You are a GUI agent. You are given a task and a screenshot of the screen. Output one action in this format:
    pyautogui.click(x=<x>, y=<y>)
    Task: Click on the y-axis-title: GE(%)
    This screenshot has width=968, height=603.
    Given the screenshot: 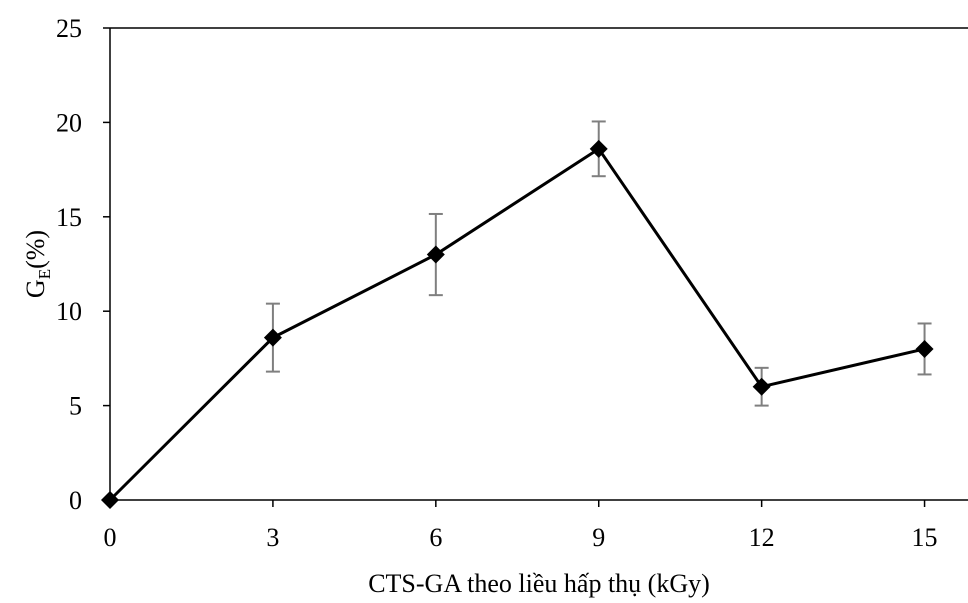 What is the action you would take?
    pyautogui.click(x=37, y=264)
    